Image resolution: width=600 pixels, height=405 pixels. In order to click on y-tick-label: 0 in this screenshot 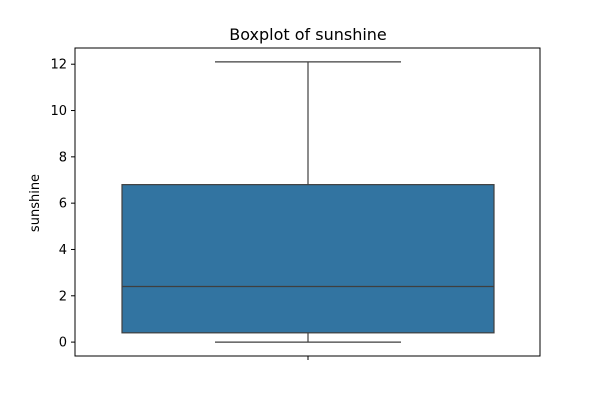, I will do `click(63, 343)`.